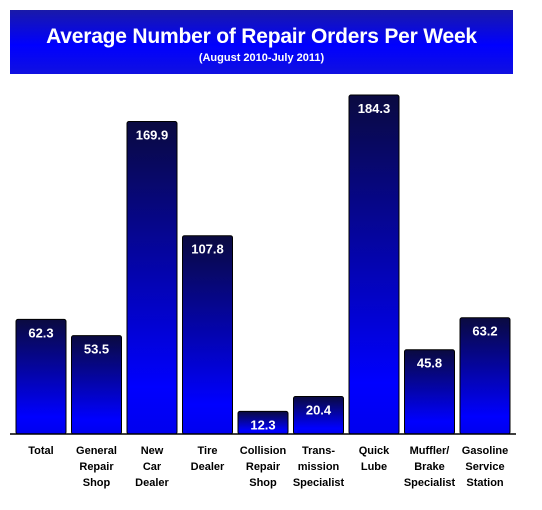 This screenshot has height=510, width=542. I want to click on category-label-0: Total, so click(40, 451).